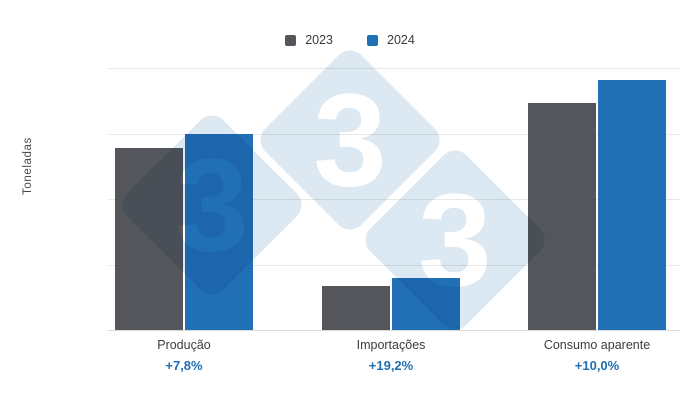  I want to click on gridline, so click(394, 68).